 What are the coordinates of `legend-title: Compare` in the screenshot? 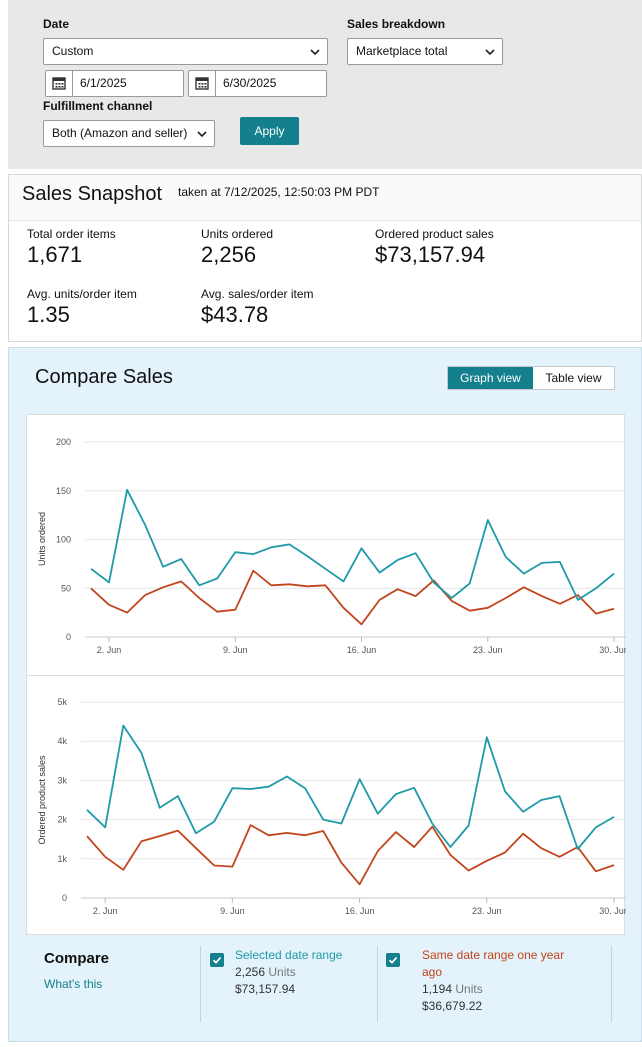 It's located at (77, 958).